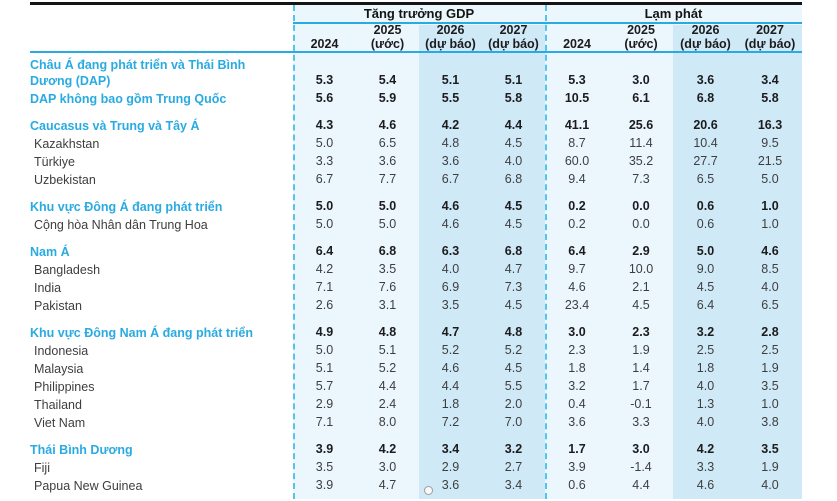 This screenshot has width=837, height=501. What do you see at coordinates (450, 485) in the screenshot?
I see `gdp-value: 3.6` at bounding box center [450, 485].